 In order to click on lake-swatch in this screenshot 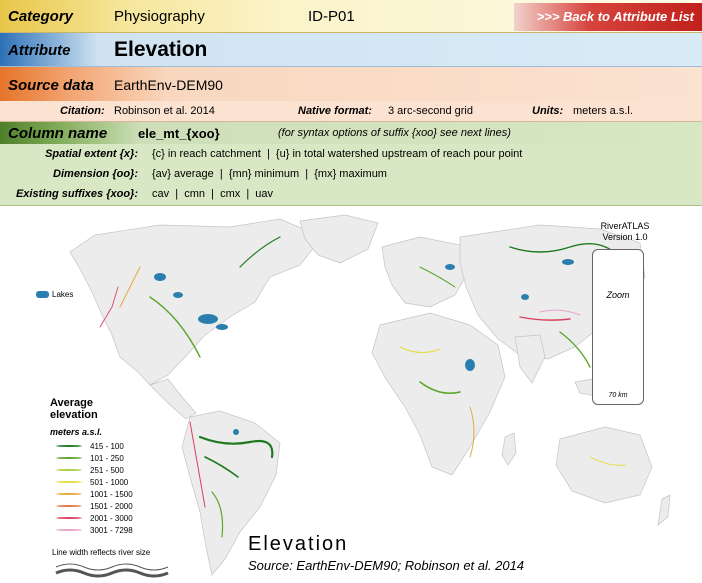, I will do `click(42, 295)`.